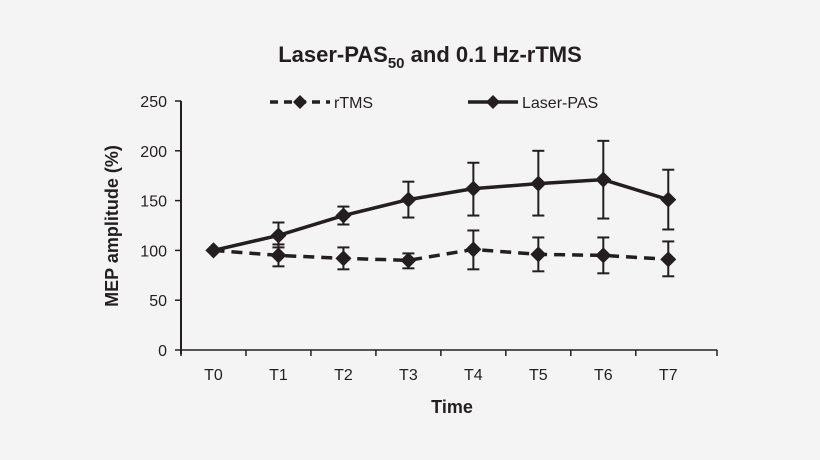 This screenshot has height=460, width=820. What do you see at coordinates (560, 103) in the screenshot?
I see `legend-label: Laser-PAS` at bounding box center [560, 103].